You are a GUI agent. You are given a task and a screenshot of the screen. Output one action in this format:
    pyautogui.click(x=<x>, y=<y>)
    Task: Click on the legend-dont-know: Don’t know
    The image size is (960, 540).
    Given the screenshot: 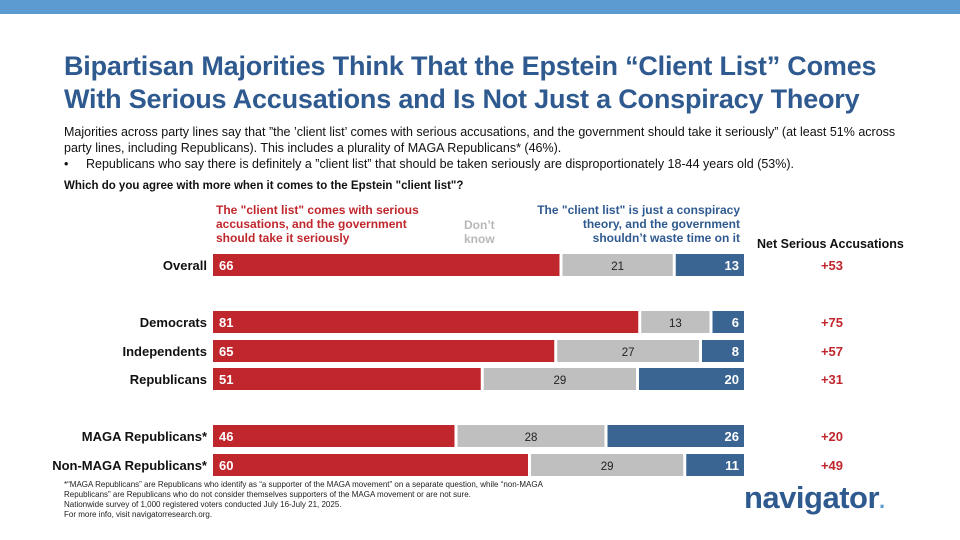 What is the action you would take?
    pyautogui.click(x=479, y=232)
    